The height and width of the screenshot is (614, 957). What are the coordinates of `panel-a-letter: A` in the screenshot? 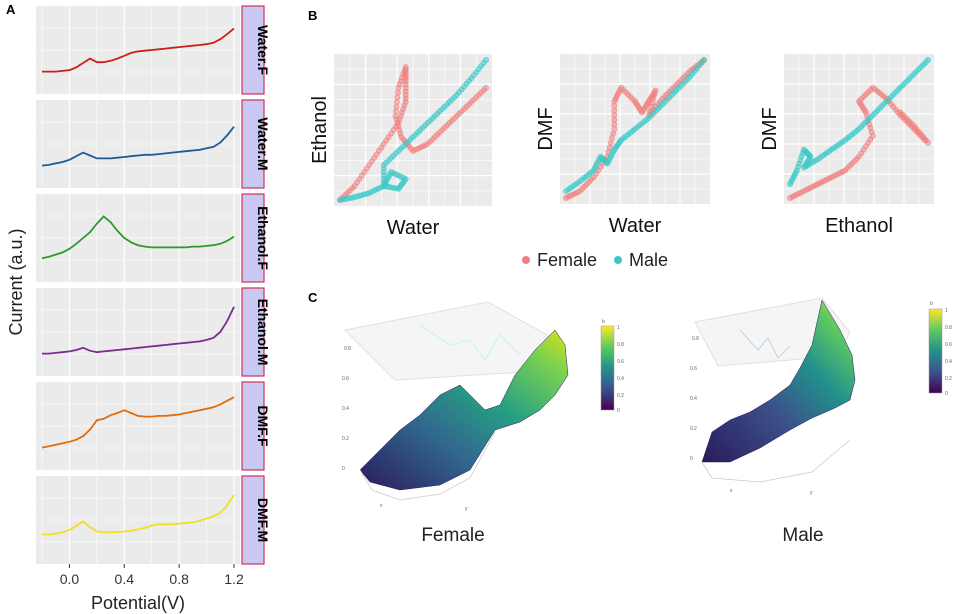 It's located at (11, 9).